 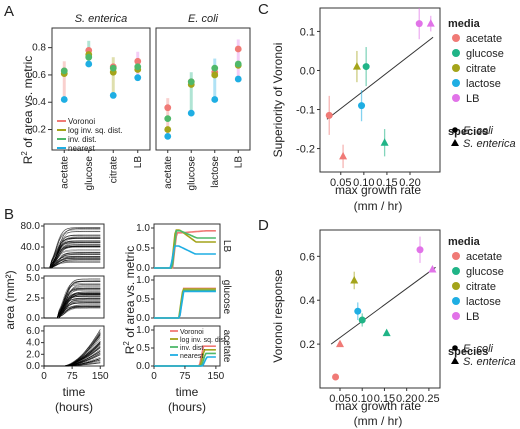 I want to click on panel-C-xtick-label: 0.05, so click(x=340, y=183).